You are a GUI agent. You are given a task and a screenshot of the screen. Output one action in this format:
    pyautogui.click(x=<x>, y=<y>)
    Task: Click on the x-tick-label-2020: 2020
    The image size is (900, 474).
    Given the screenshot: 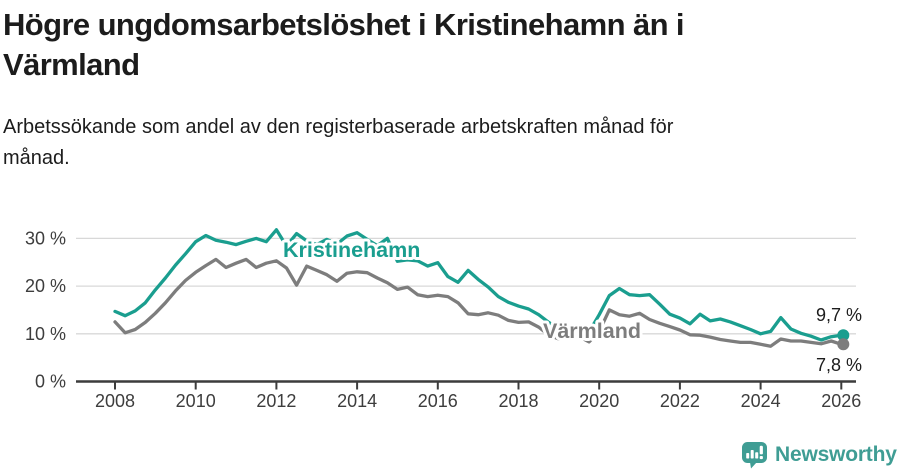 What is the action you would take?
    pyautogui.click(x=599, y=401)
    